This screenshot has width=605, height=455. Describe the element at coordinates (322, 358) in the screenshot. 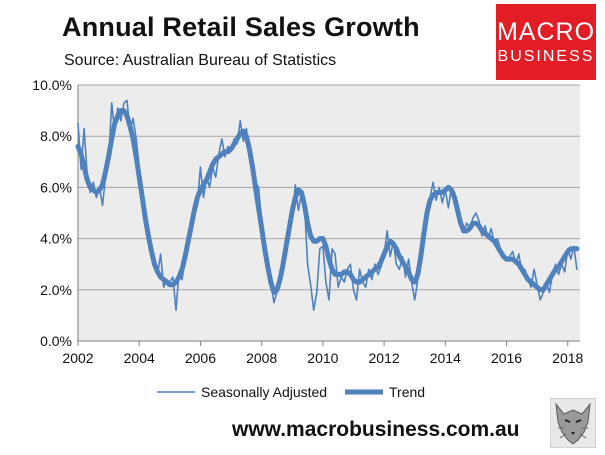

I see `x-tick-label: 2010` at that location.